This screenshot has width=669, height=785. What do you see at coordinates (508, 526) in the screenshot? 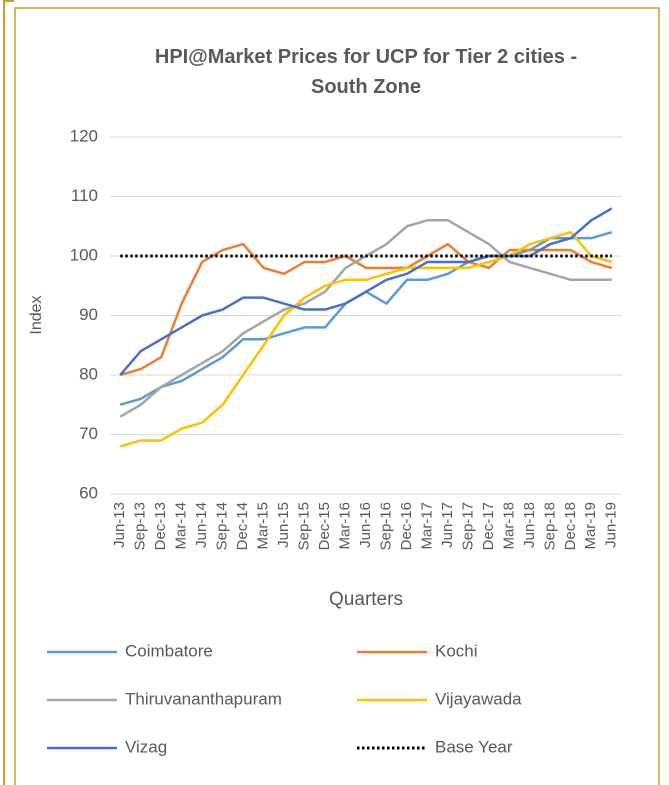
I see `x-tick-label: Mar-18` at bounding box center [508, 526].